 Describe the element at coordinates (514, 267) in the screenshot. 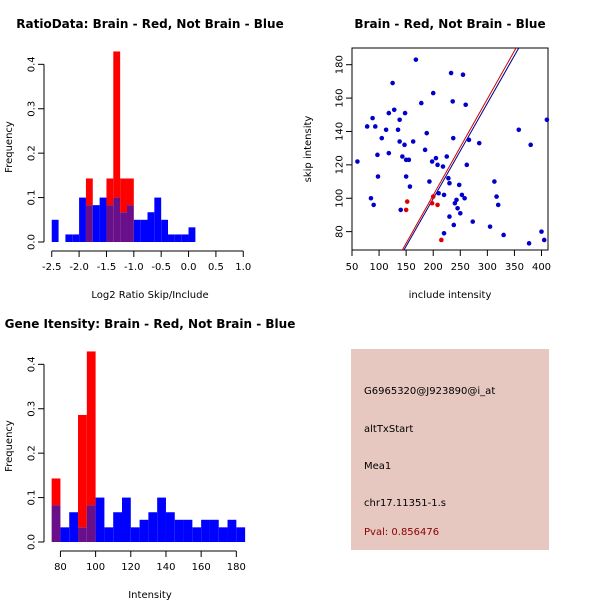

I see `scatter-x-tick-label: 350` at that location.